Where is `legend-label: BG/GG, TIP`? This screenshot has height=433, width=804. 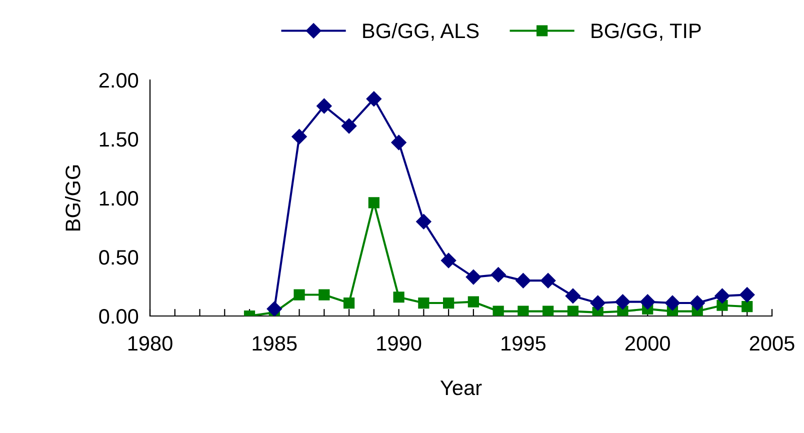
legend-label: BG/GG, TIP is located at coordinates (646, 31).